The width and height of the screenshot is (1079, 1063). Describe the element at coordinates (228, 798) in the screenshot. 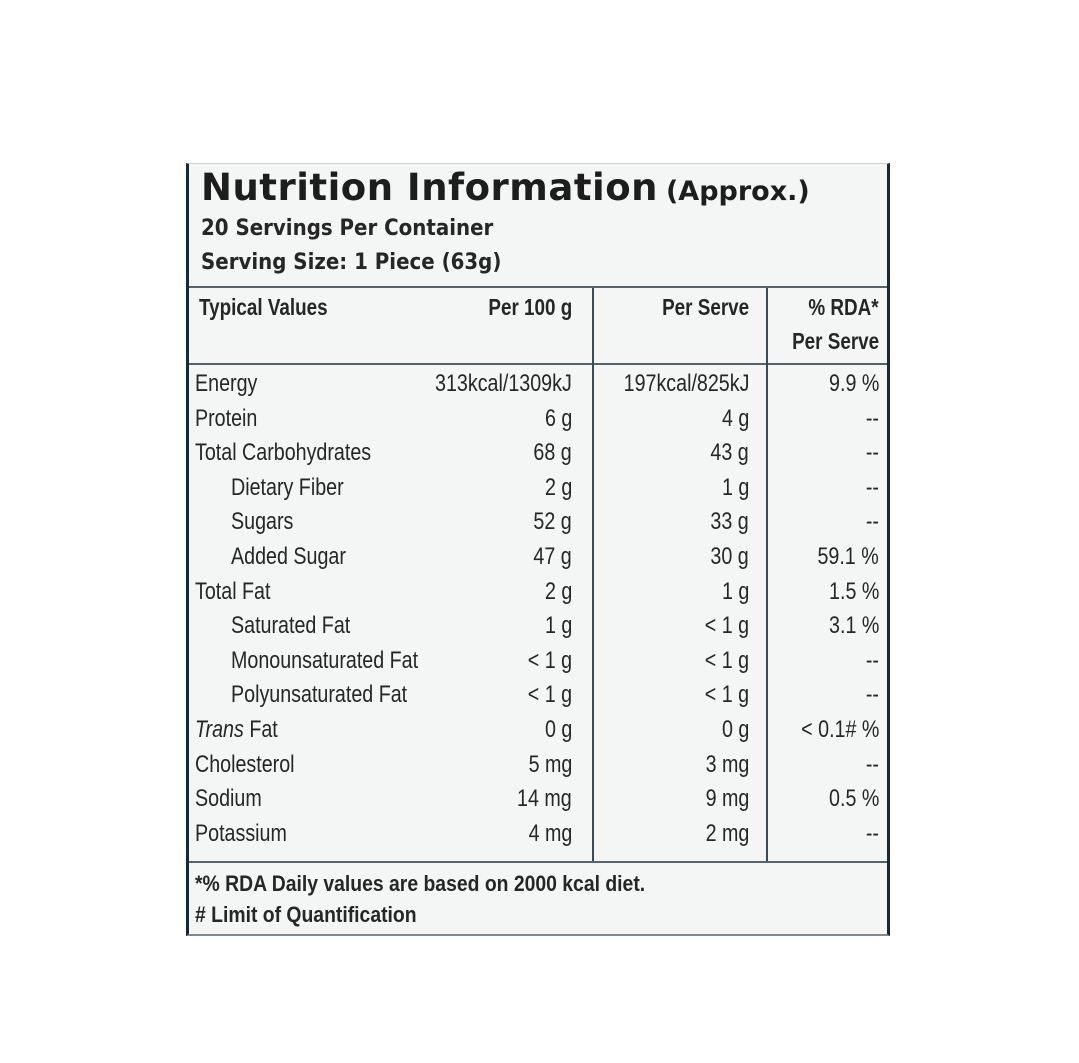

I see `row-name-sodium: Sodium` at that location.